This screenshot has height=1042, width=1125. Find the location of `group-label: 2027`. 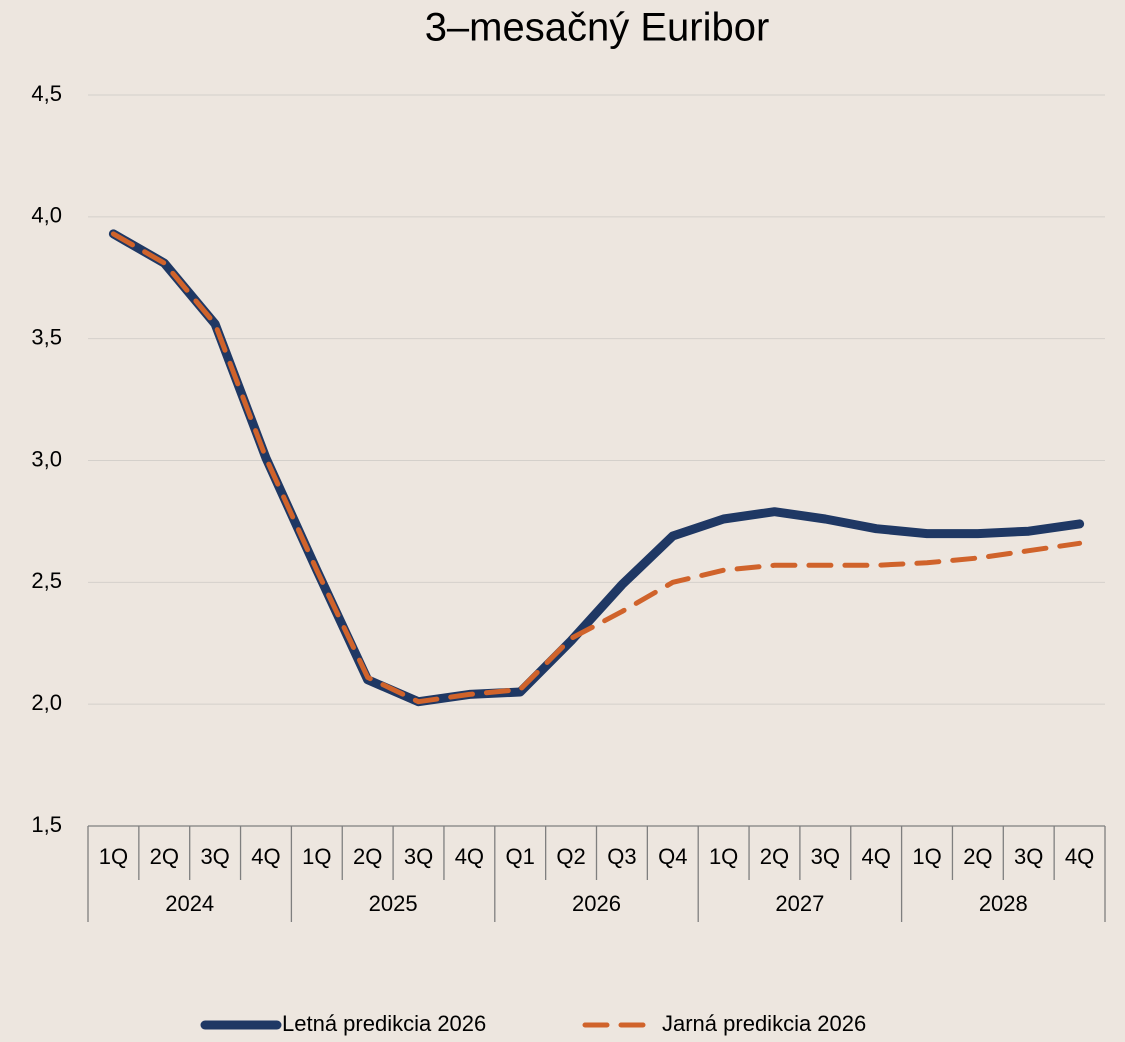

group-label: 2027 is located at coordinates (799, 903).